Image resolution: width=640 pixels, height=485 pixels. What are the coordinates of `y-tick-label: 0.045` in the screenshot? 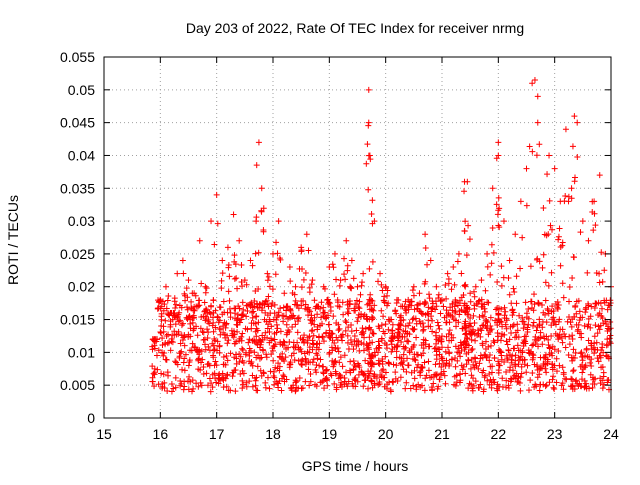 It's located at (77, 123).